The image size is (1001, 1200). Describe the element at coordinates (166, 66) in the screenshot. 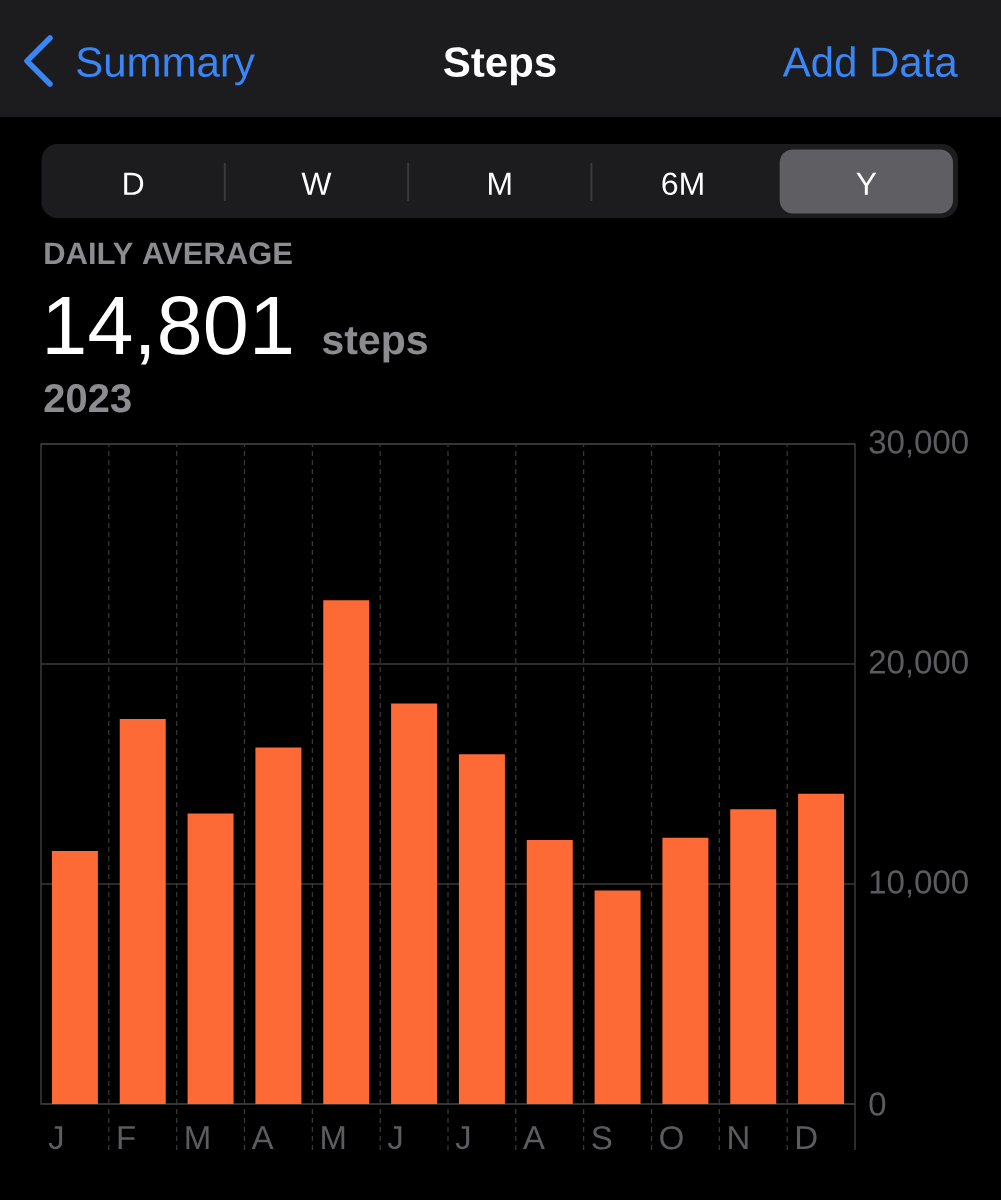

I see `text: Summary` at that location.